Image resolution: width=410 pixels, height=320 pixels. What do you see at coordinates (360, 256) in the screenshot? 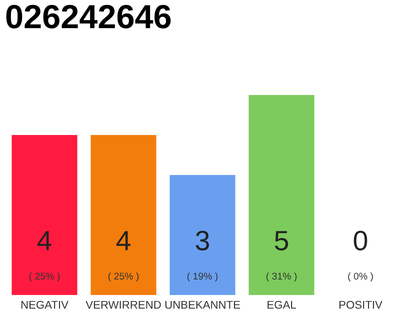
I see `data-label: 0 ( 0% )` at bounding box center [360, 256].